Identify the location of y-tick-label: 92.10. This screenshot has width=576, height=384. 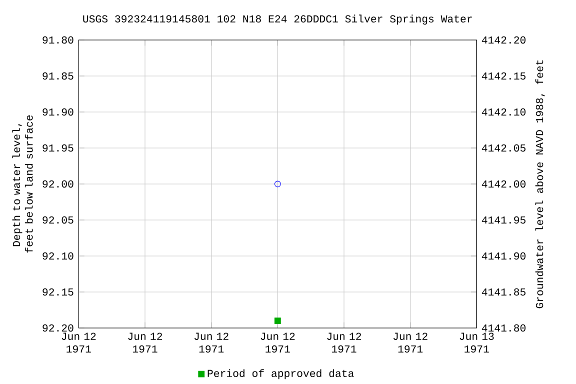
(58, 256).